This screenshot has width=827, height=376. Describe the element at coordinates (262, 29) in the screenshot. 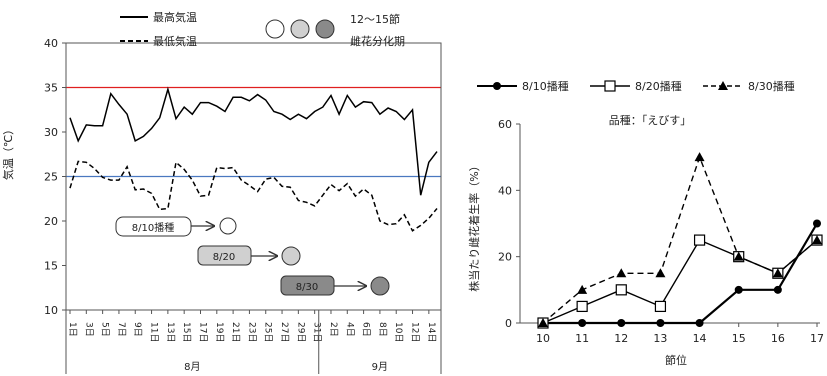

I see `temperature-legend: 最高気温 最低気温 12～15節 雌花分化期` at that location.